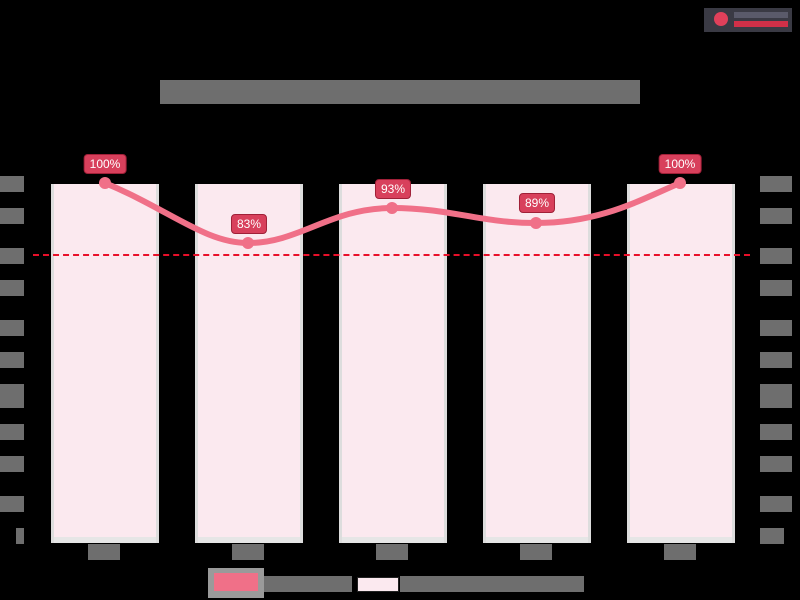  What do you see at coordinates (748, 20) in the screenshot?
I see `brand-logo` at bounding box center [748, 20].